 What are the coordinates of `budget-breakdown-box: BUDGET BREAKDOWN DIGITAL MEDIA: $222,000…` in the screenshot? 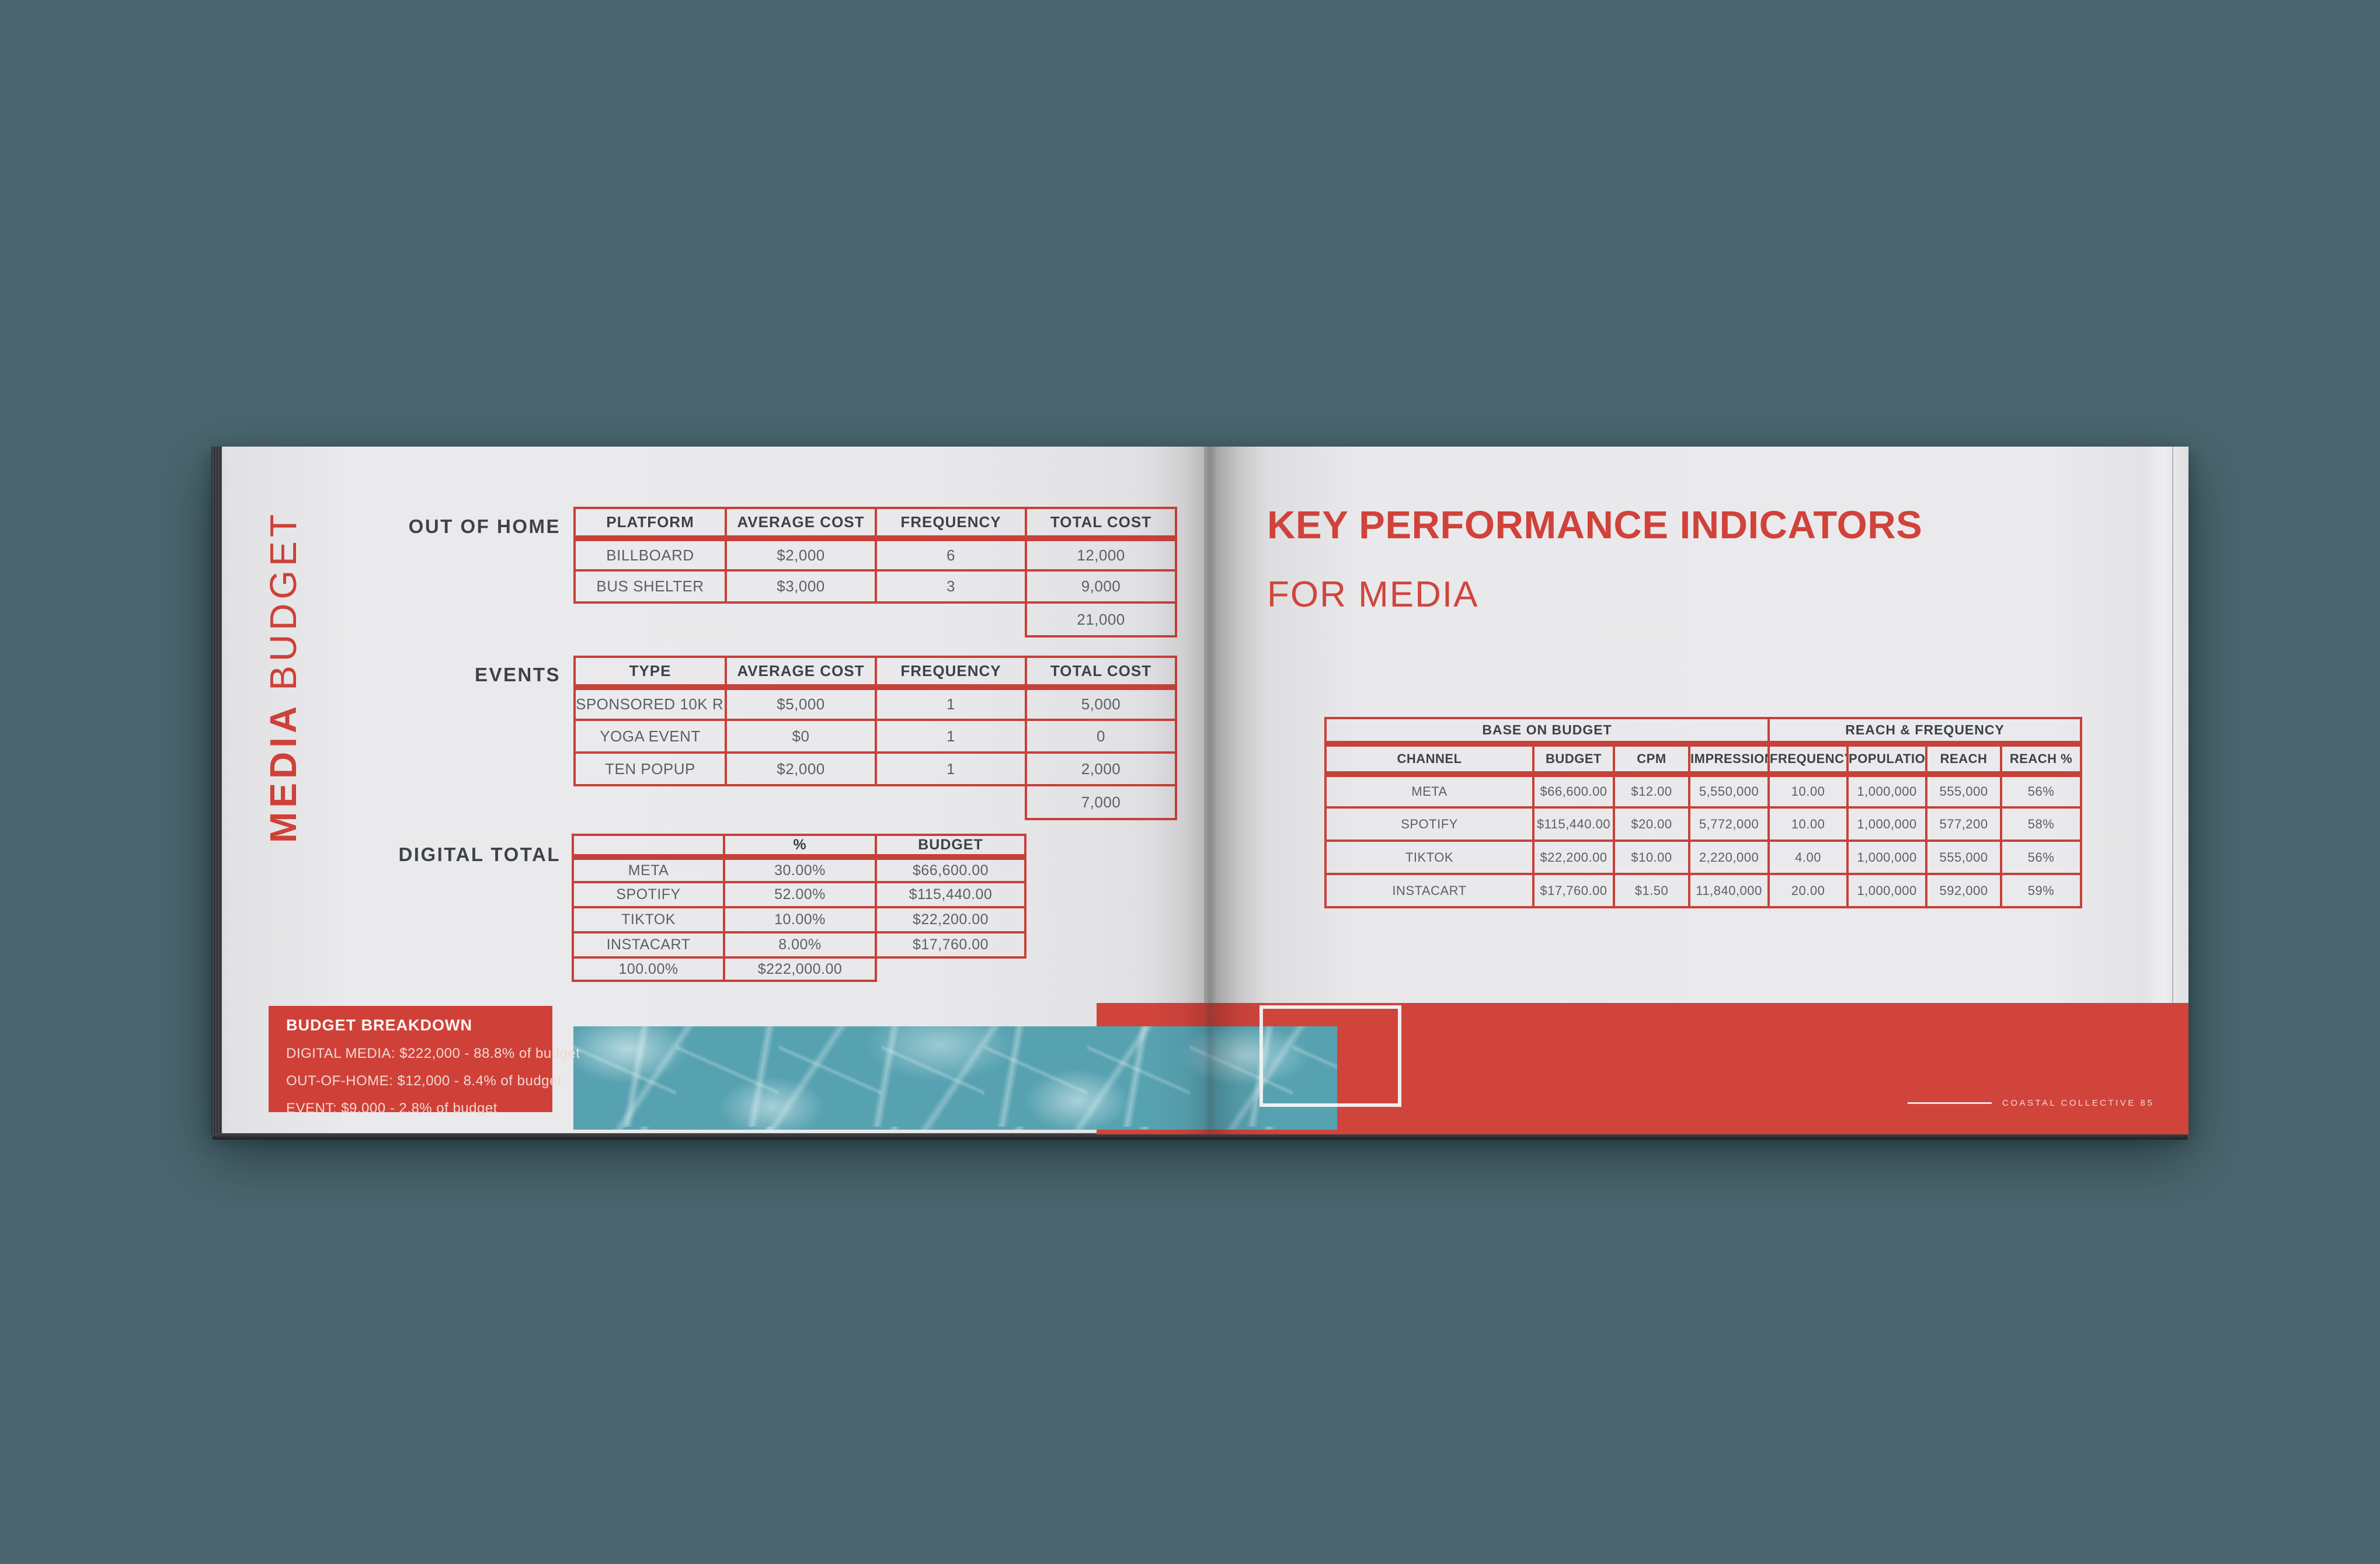 It's located at (424, 1061).